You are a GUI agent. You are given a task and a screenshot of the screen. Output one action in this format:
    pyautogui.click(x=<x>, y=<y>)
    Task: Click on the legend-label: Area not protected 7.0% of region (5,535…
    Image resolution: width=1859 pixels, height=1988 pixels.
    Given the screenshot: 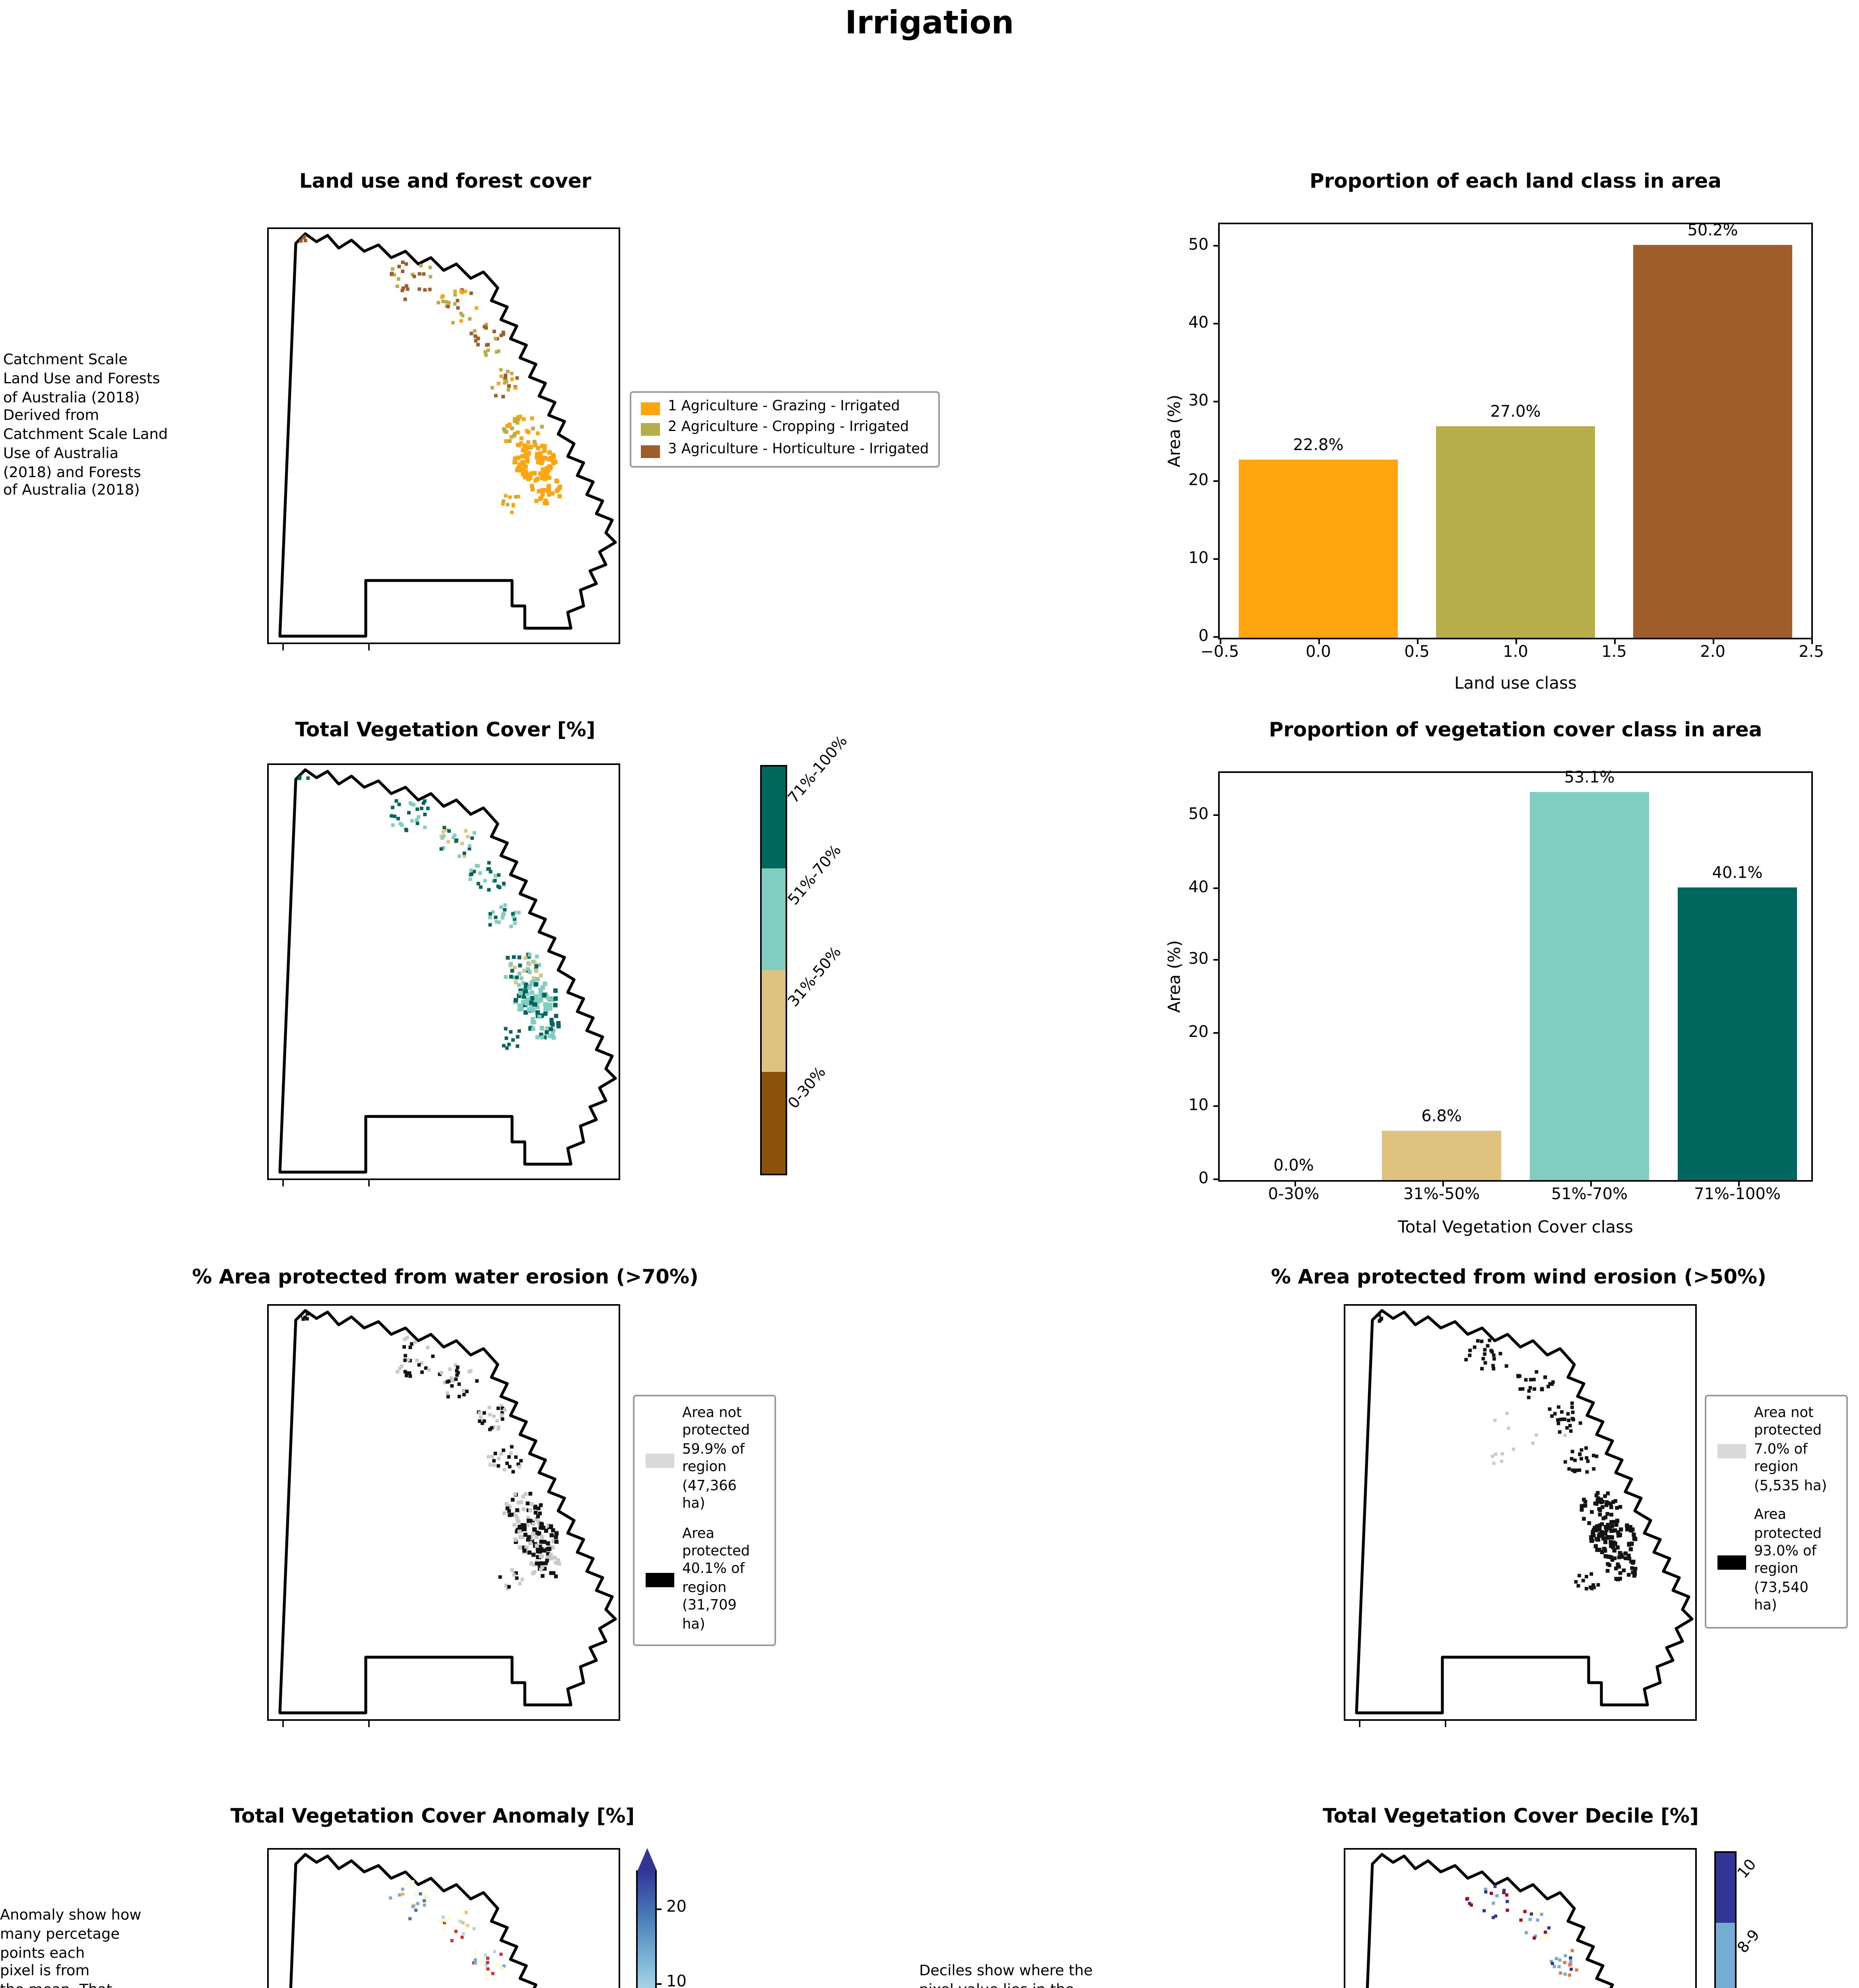 What is the action you would take?
    pyautogui.click(x=1790, y=1450)
    